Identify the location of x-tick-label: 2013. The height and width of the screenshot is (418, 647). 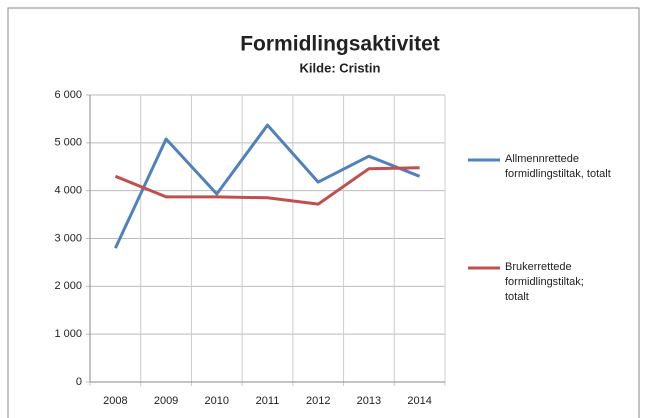
(369, 401).